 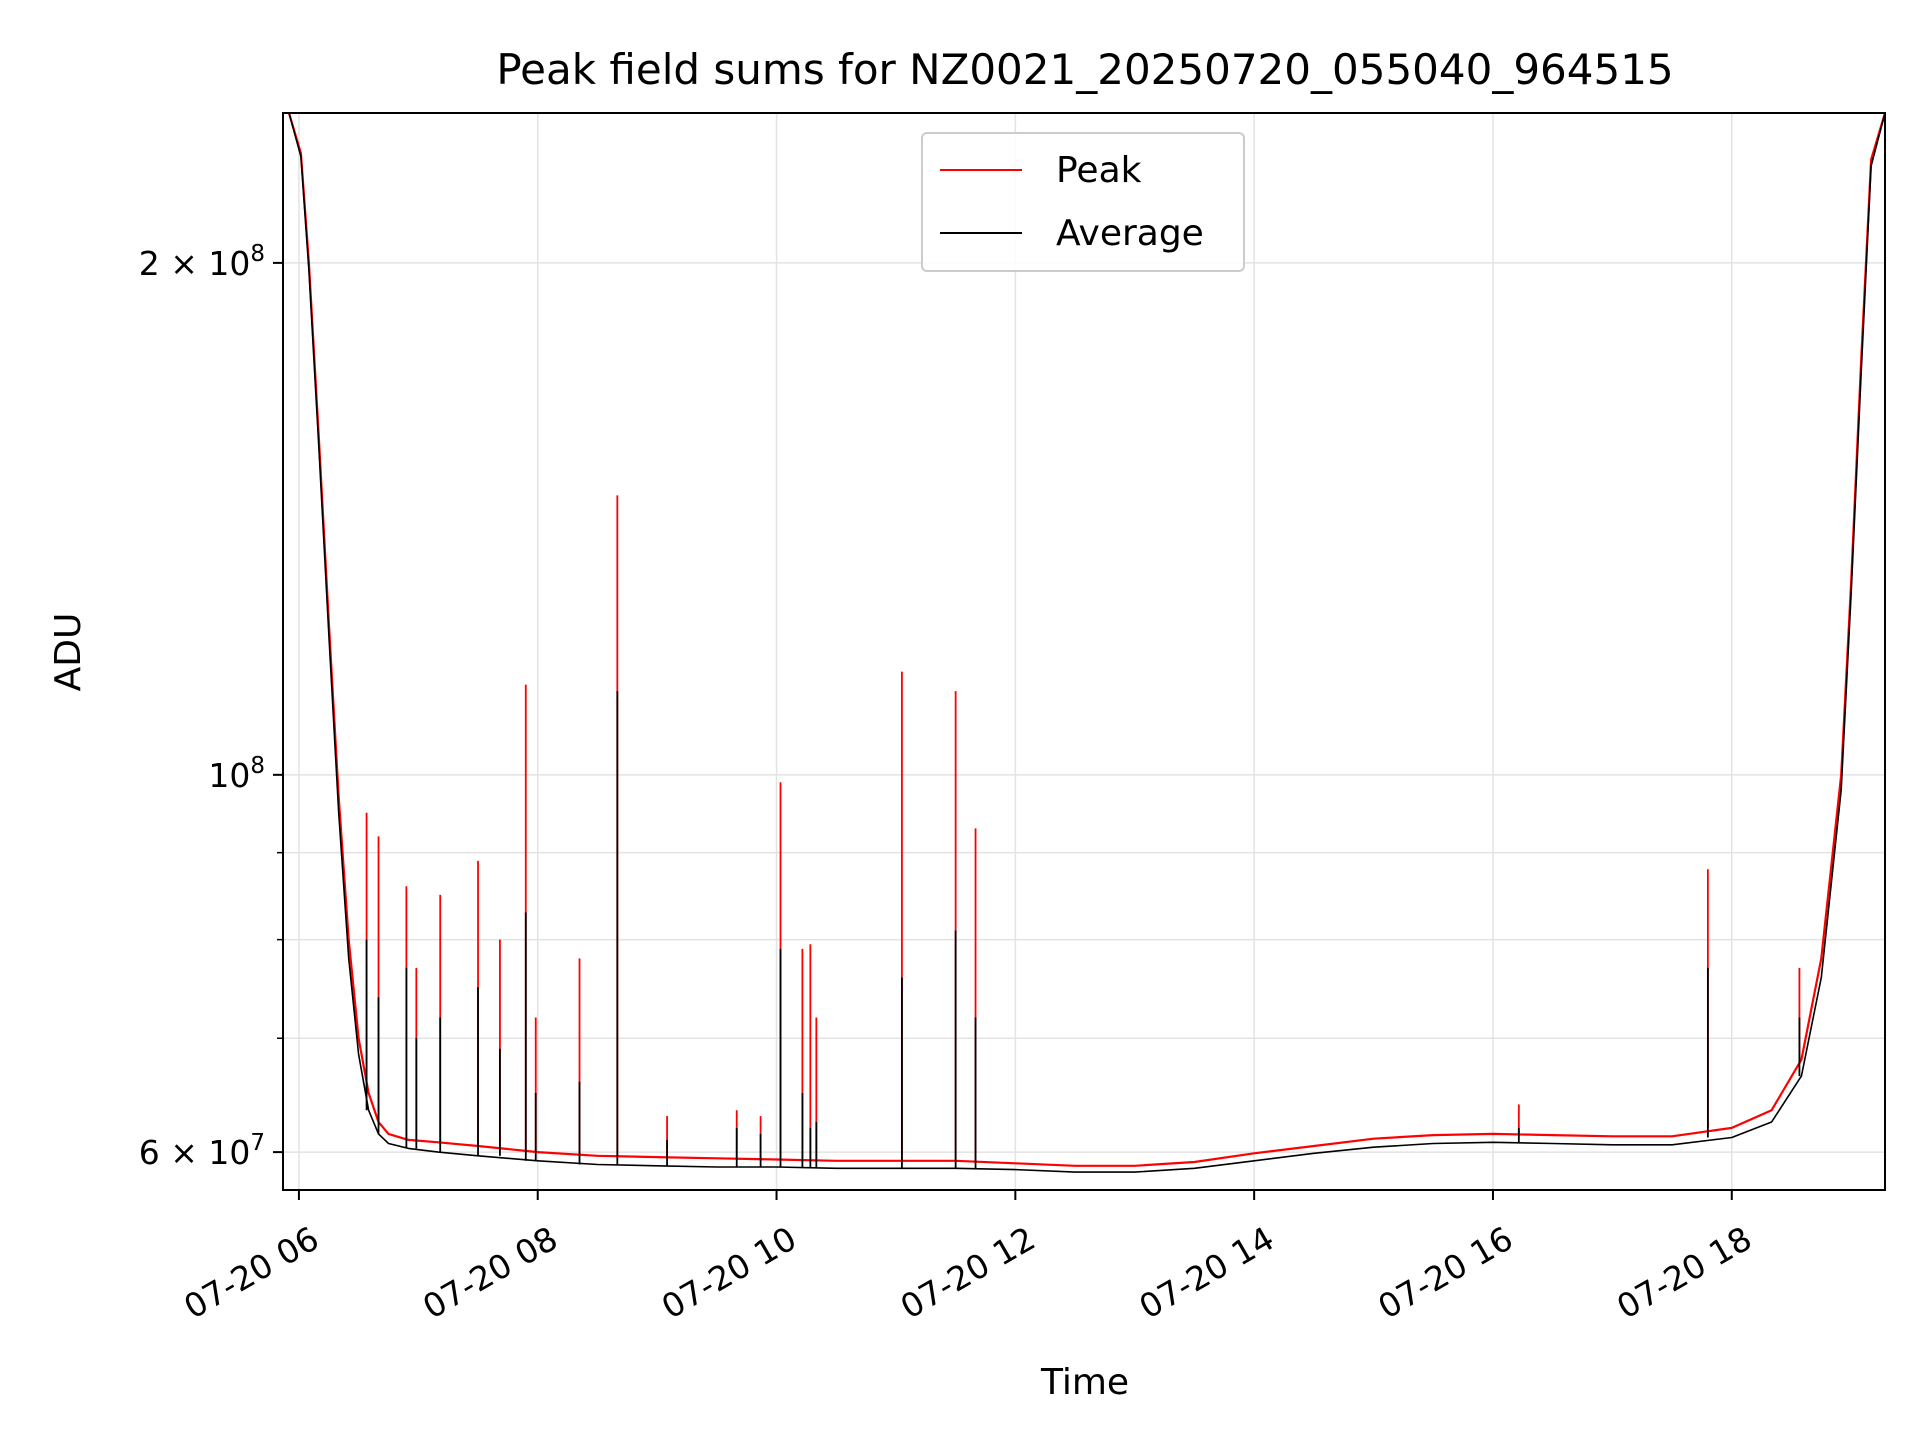 What do you see at coordinates (1099, 170) in the screenshot?
I see `legend-label: Peak` at bounding box center [1099, 170].